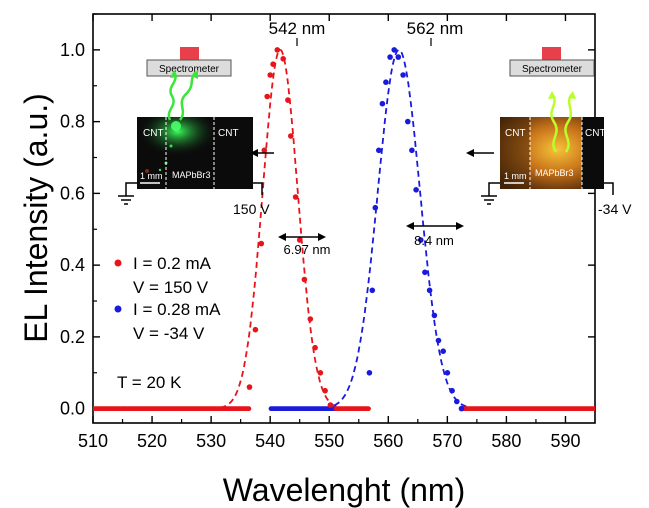 Image resolution: width=649 pixels, height=508 pixels. What do you see at coordinates (251, 209) in the screenshot?
I see `bias-voltage-label: 150 V` at bounding box center [251, 209].